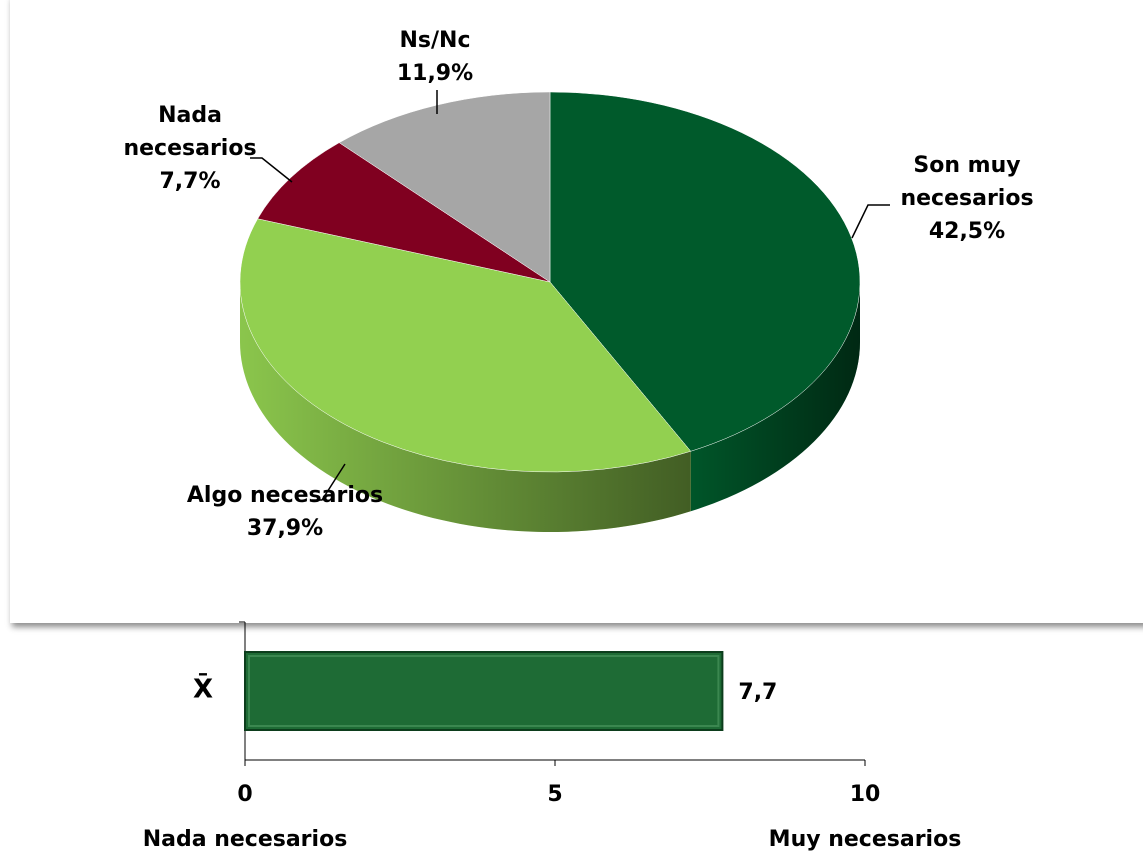  I want to click on slice-label: Algo necesarios, so click(285, 495).